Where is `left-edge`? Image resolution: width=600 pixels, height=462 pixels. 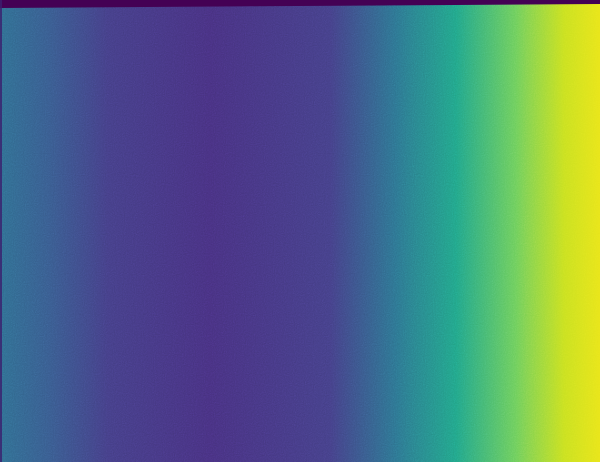
left-edge is located at coordinates (1, 231).